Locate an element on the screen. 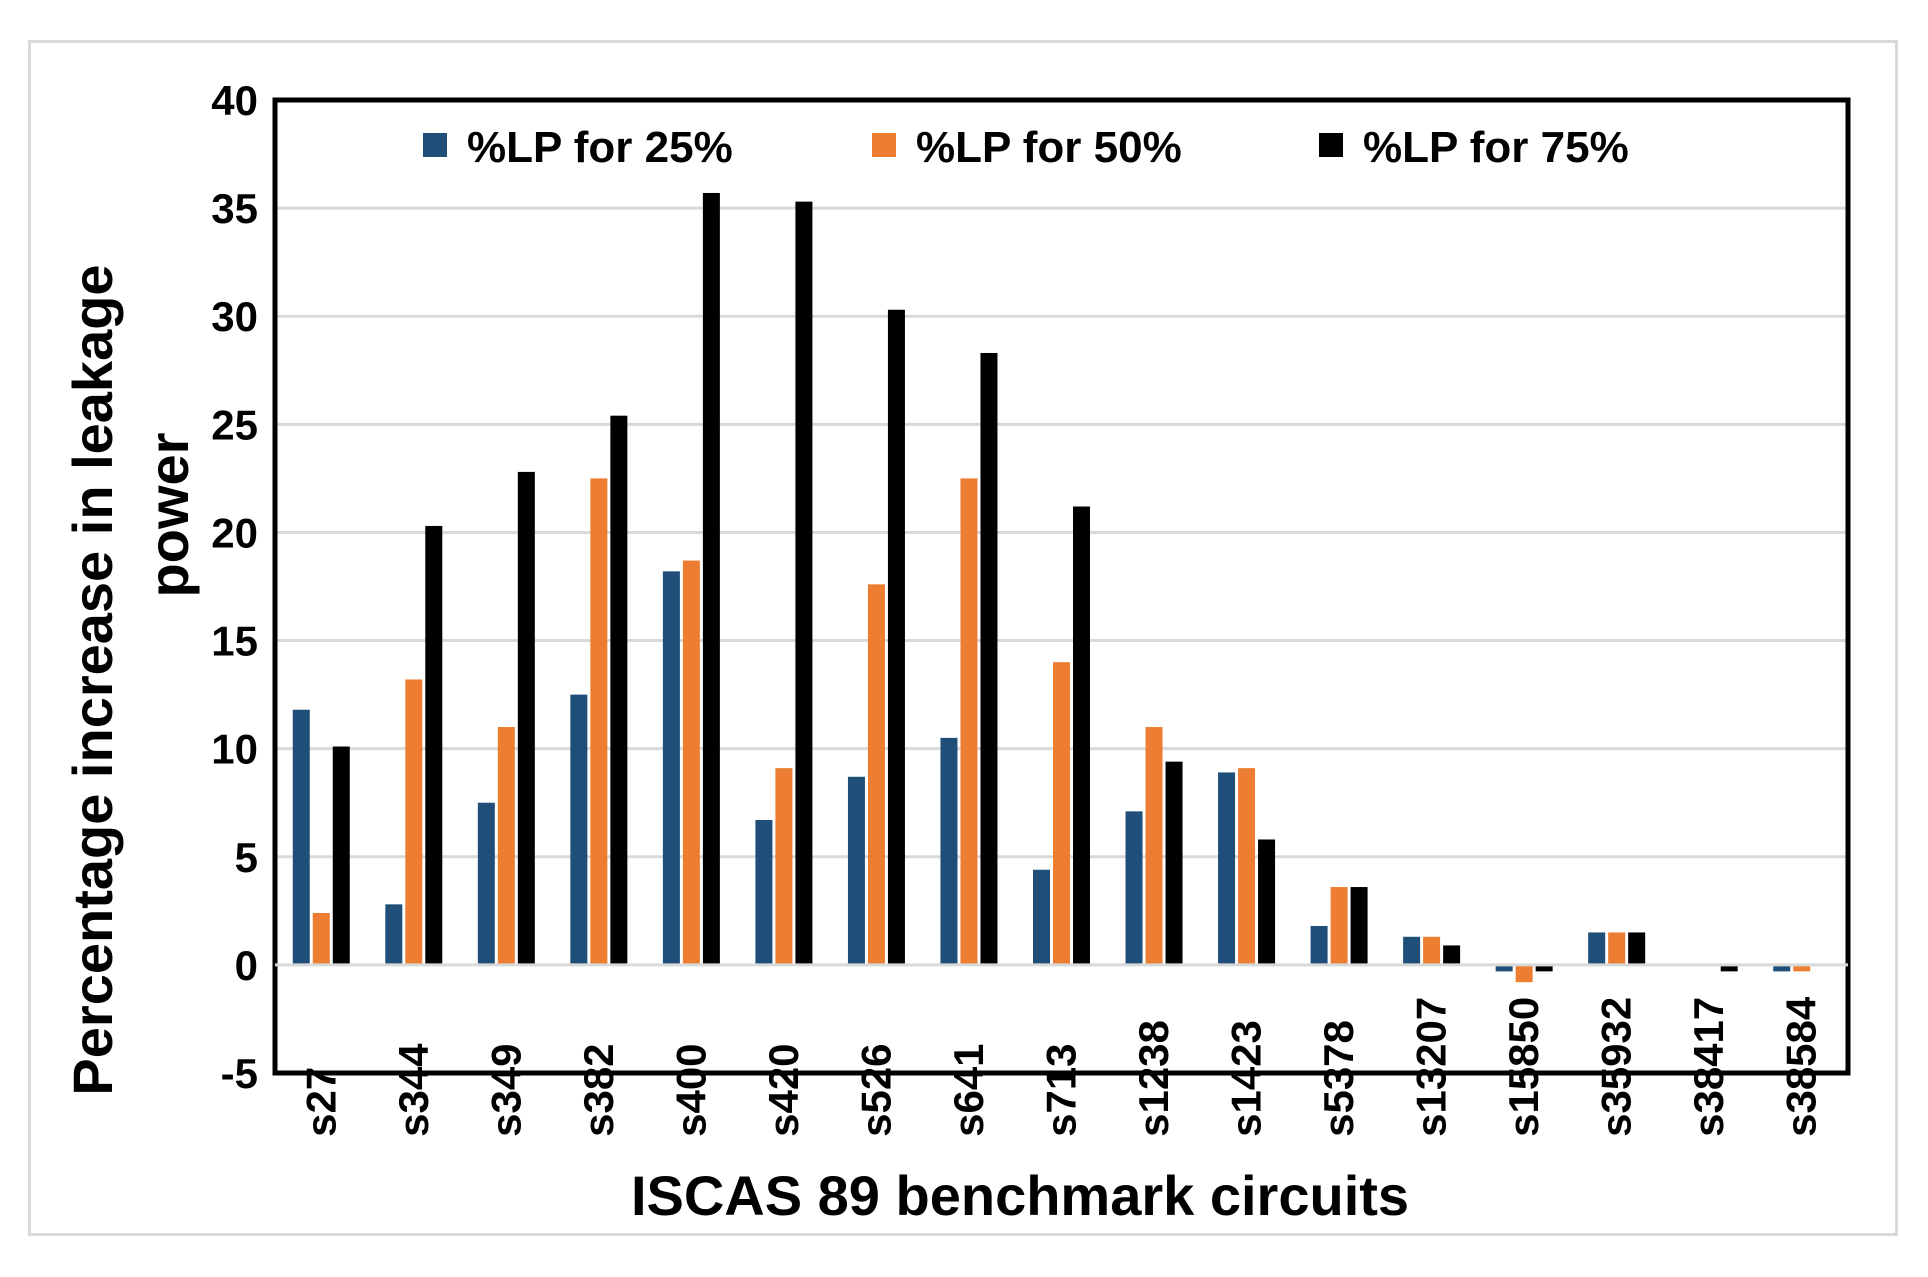  legend-label: %LP for 75% is located at coordinates (1496, 147).